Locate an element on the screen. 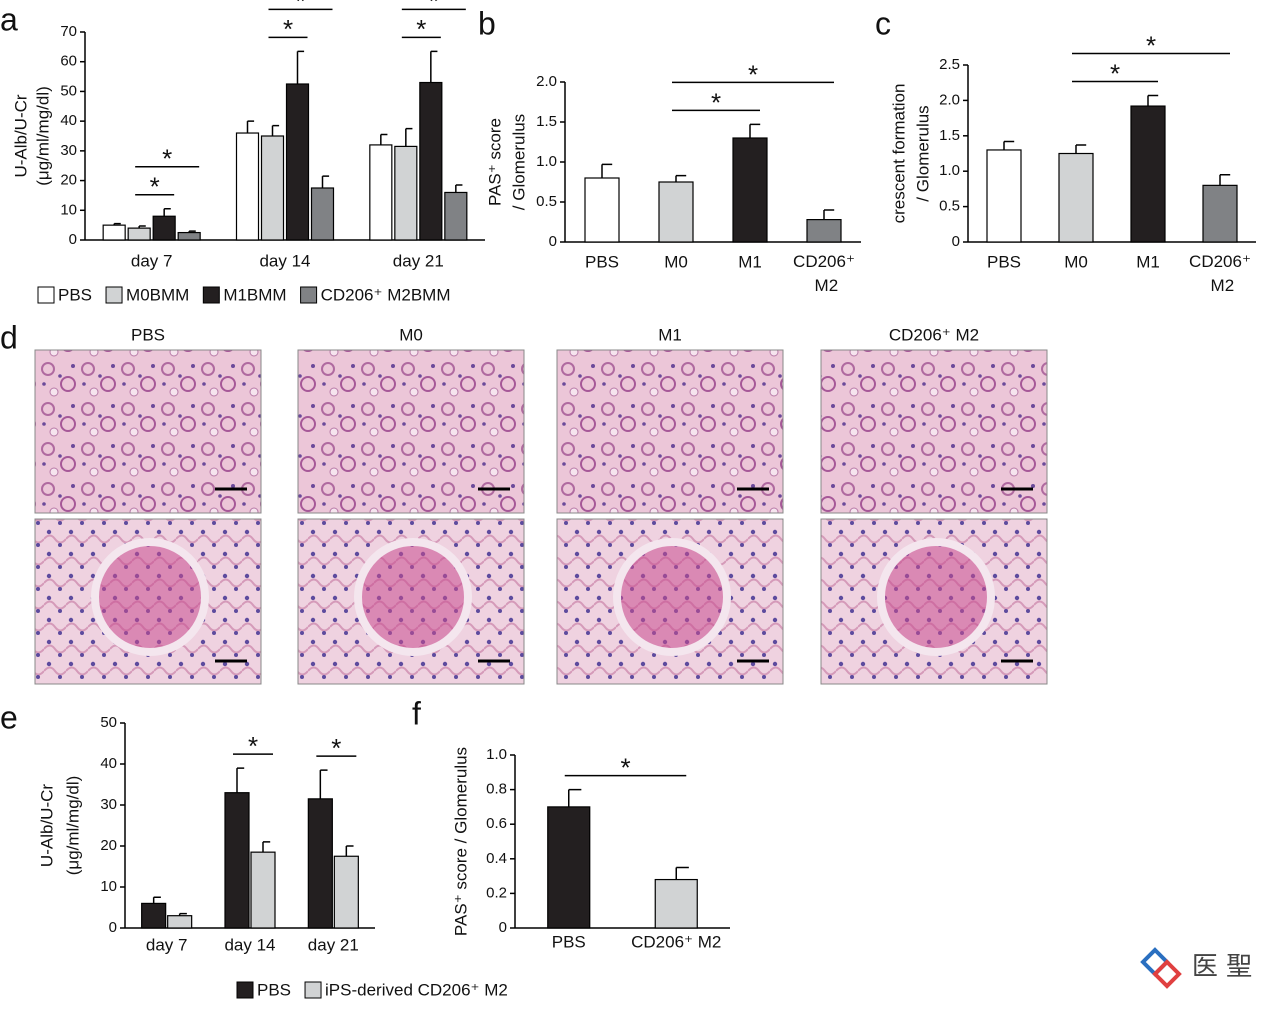 This screenshot has height=1011, width=1268. y-tick-label: 60 is located at coordinates (68, 61).